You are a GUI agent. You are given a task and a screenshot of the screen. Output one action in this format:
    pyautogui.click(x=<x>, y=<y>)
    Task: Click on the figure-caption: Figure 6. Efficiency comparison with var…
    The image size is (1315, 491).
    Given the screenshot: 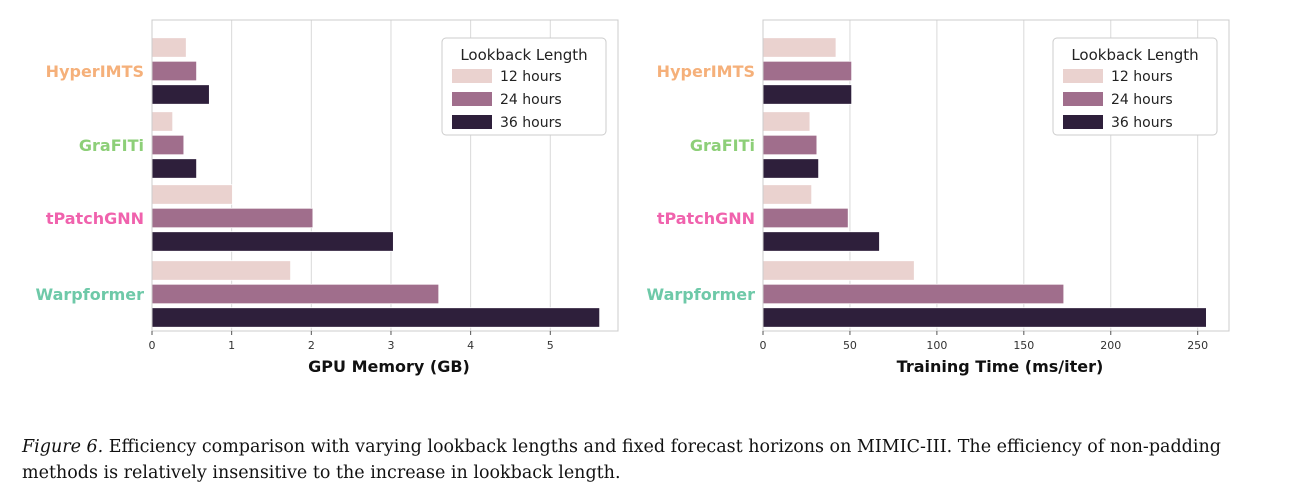 What is the action you would take?
    pyautogui.click(x=647, y=460)
    